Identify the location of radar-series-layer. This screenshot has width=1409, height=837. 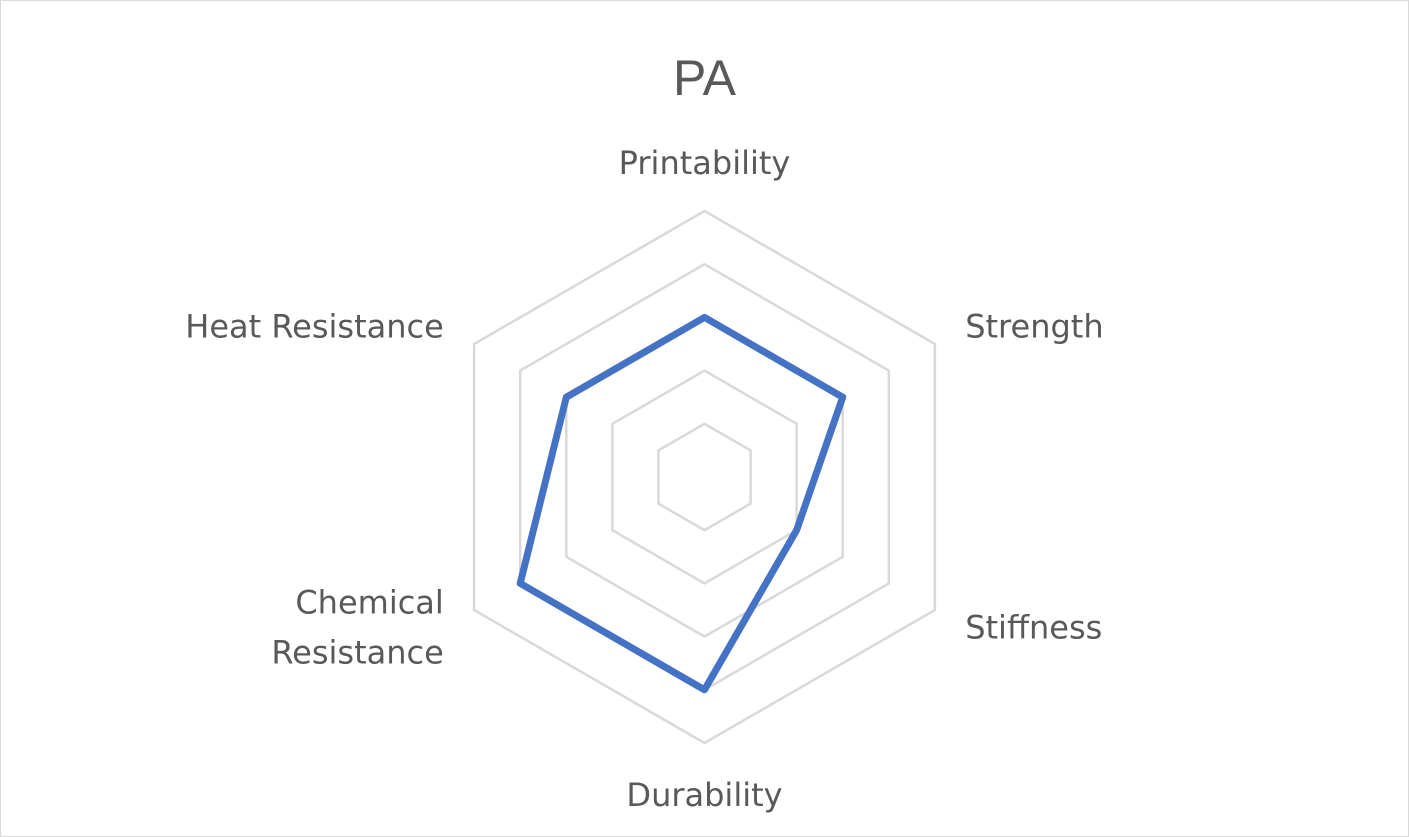
(681, 503).